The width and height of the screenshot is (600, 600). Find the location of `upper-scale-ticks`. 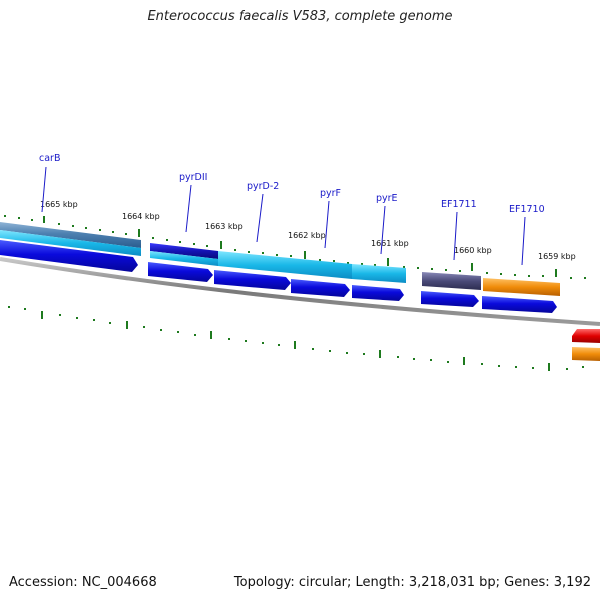

upper-scale-ticks is located at coordinates (295, 247).